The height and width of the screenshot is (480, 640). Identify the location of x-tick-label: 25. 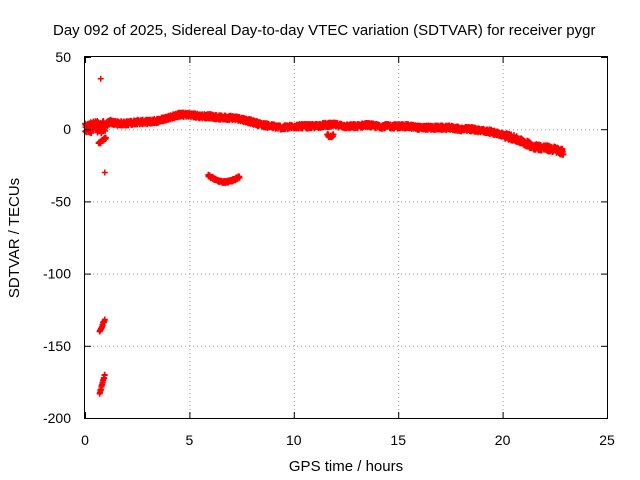
(607, 440).